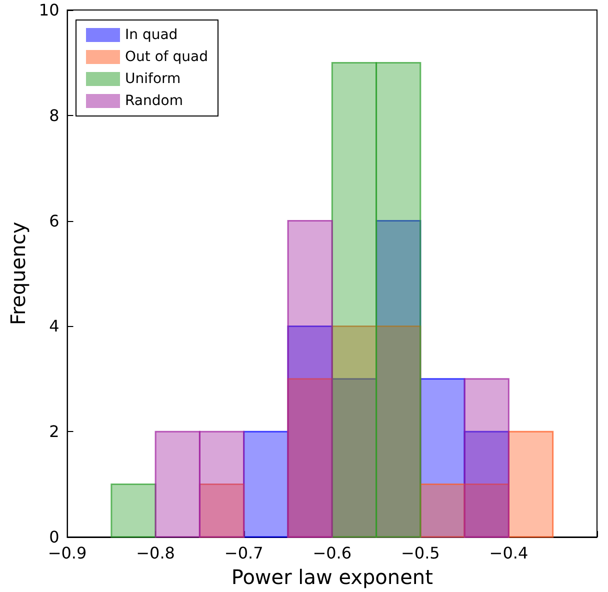 This screenshot has height=592, width=608. What do you see at coordinates (332, 577) in the screenshot?
I see `x-axis-title: Power law exponent` at bounding box center [332, 577].